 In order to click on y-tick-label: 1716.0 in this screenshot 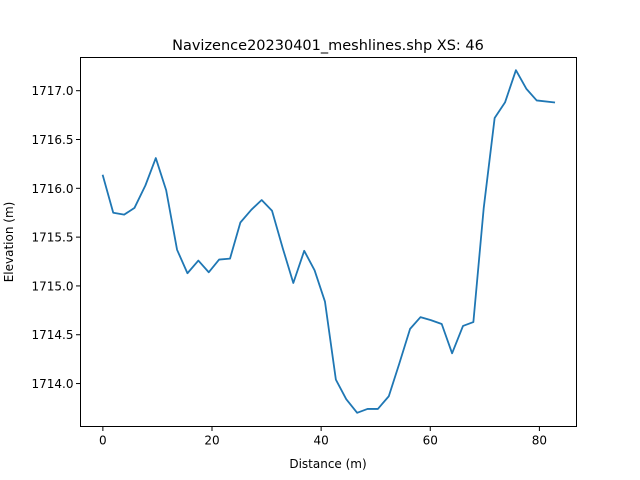, I will do `click(53, 189)`.